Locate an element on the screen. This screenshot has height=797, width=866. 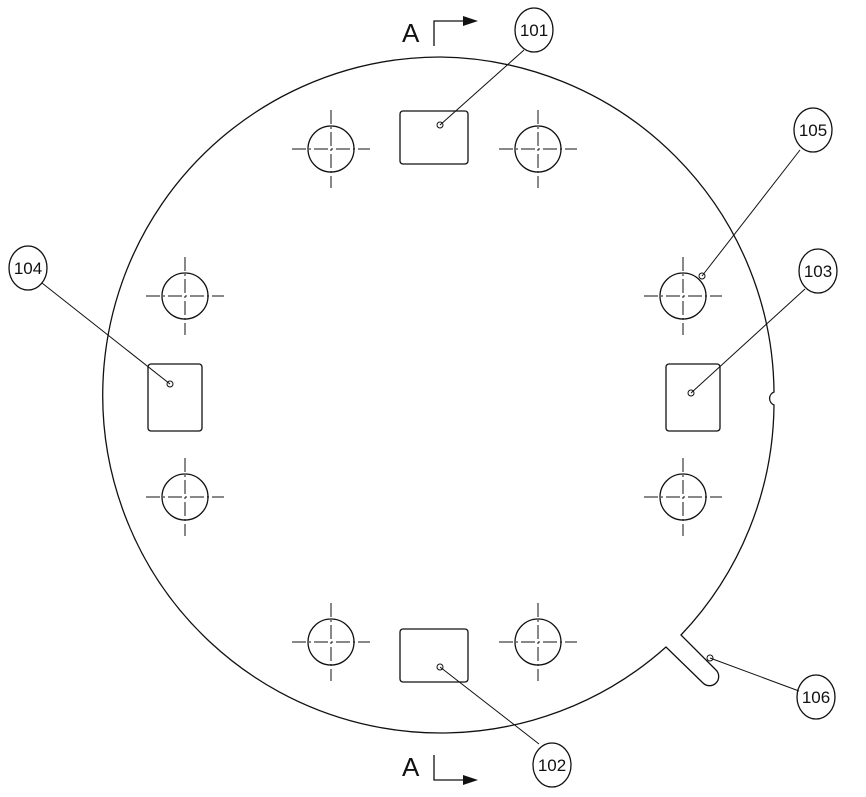
section-indicator-top: A is located at coordinates (440, 32).